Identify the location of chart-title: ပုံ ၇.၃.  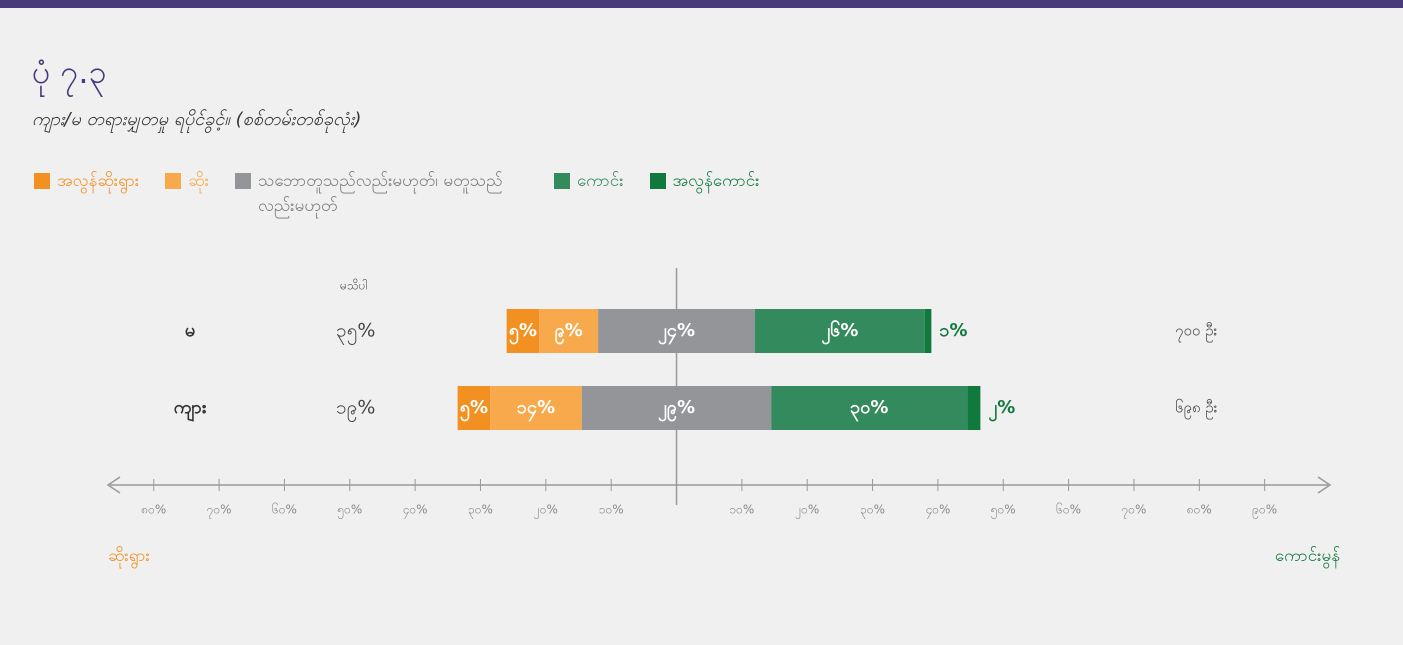
(69, 75).